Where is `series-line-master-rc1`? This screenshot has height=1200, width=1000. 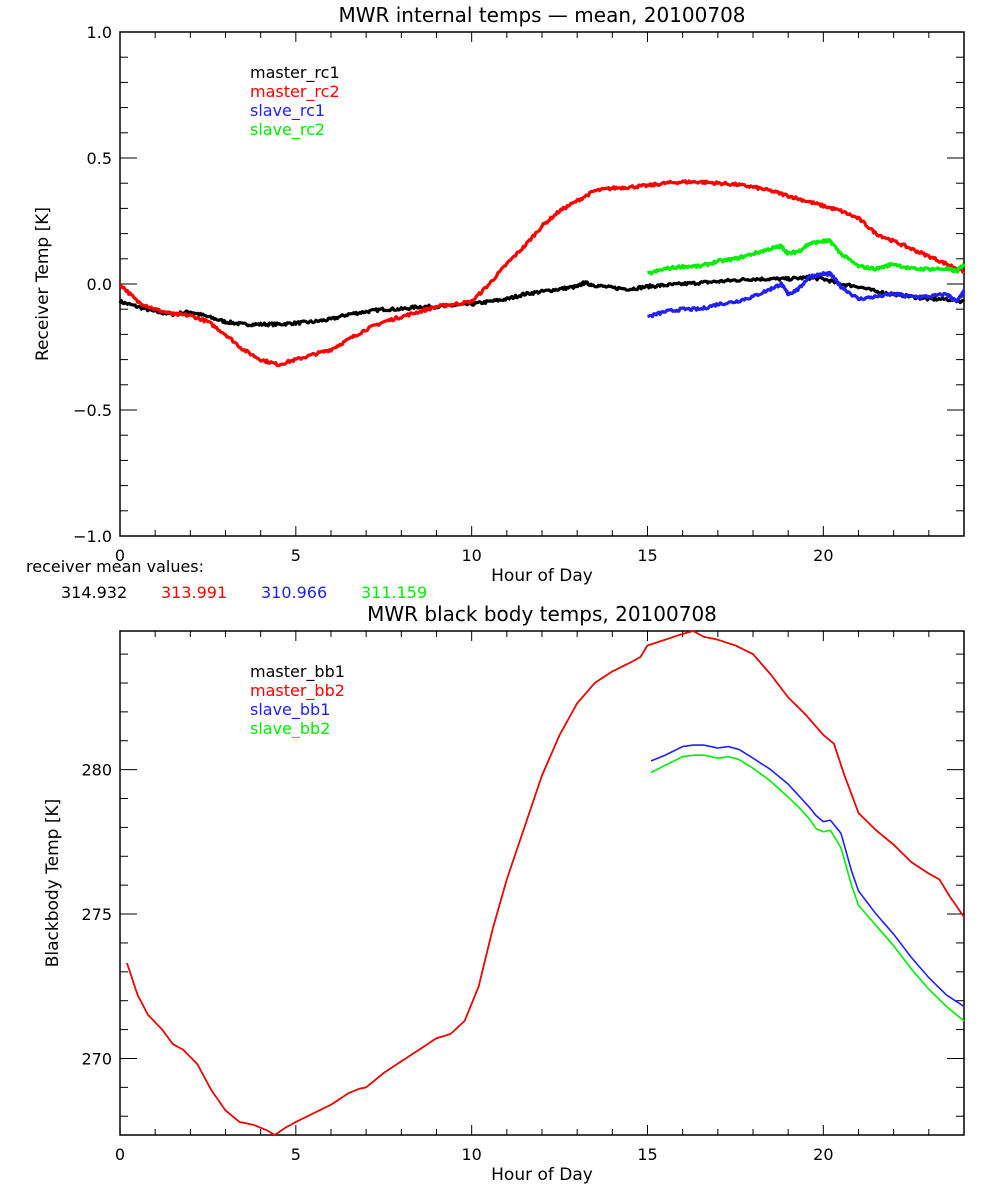 series-line-master-rc1 is located at coordinates (542, 301).